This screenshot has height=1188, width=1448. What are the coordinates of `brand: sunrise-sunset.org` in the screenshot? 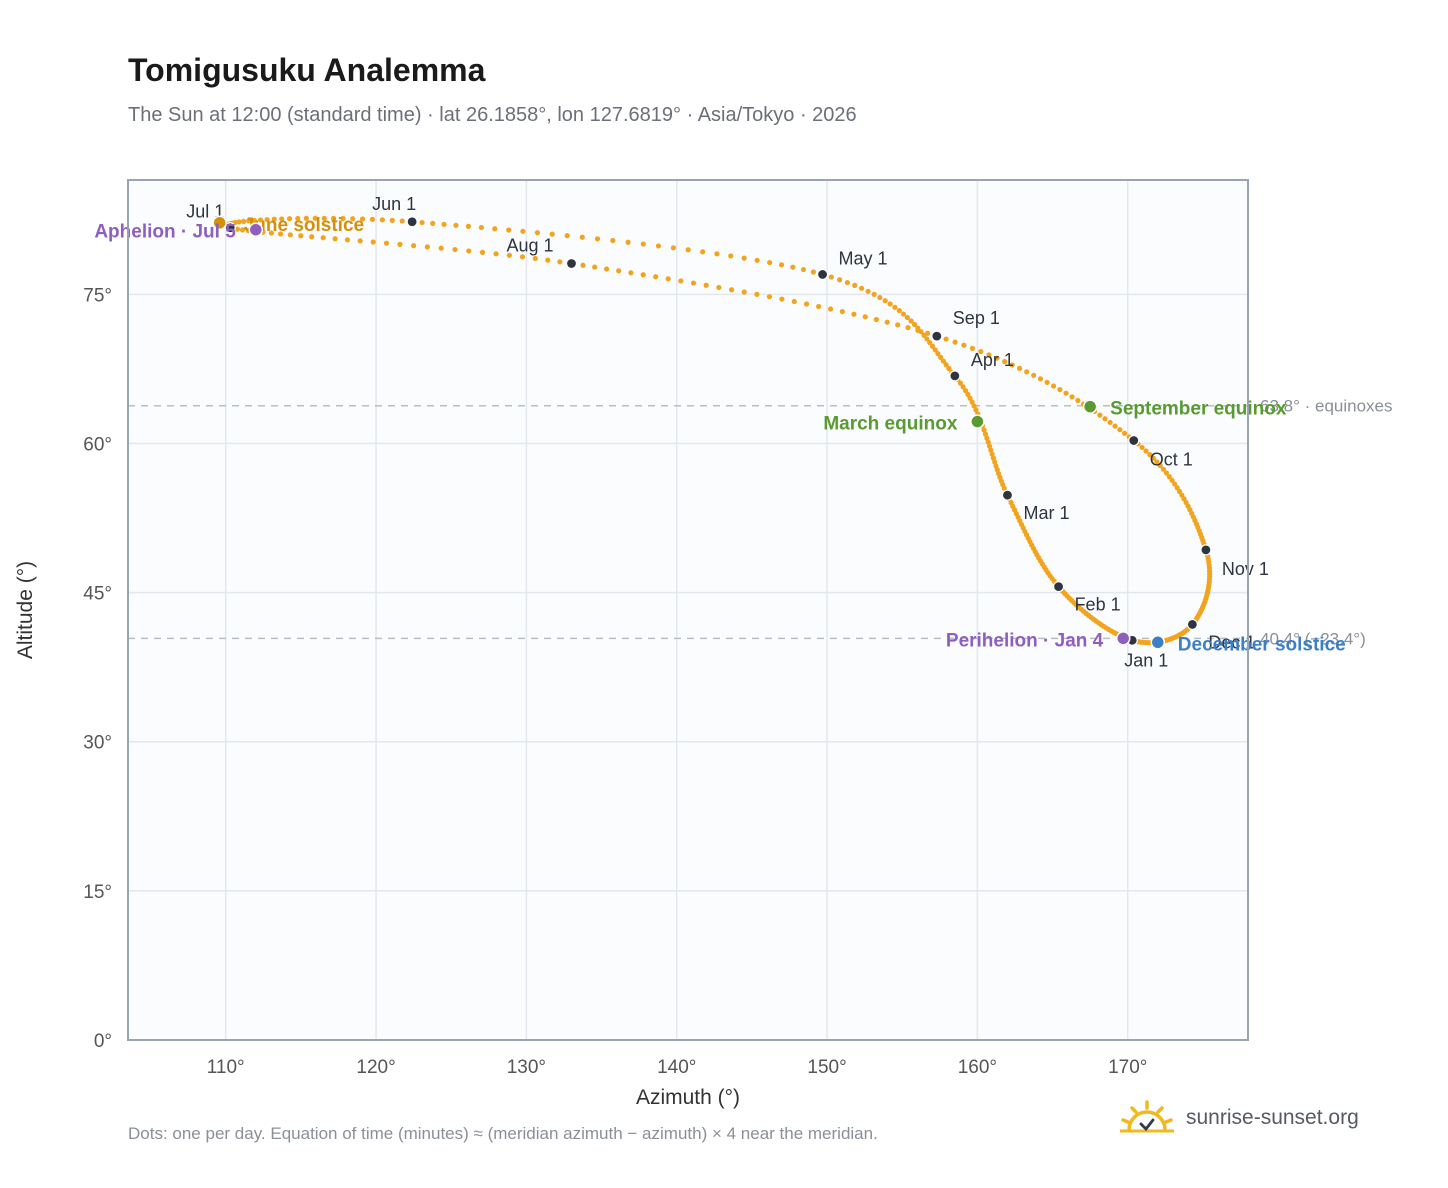 It's located at (1239, 1118).